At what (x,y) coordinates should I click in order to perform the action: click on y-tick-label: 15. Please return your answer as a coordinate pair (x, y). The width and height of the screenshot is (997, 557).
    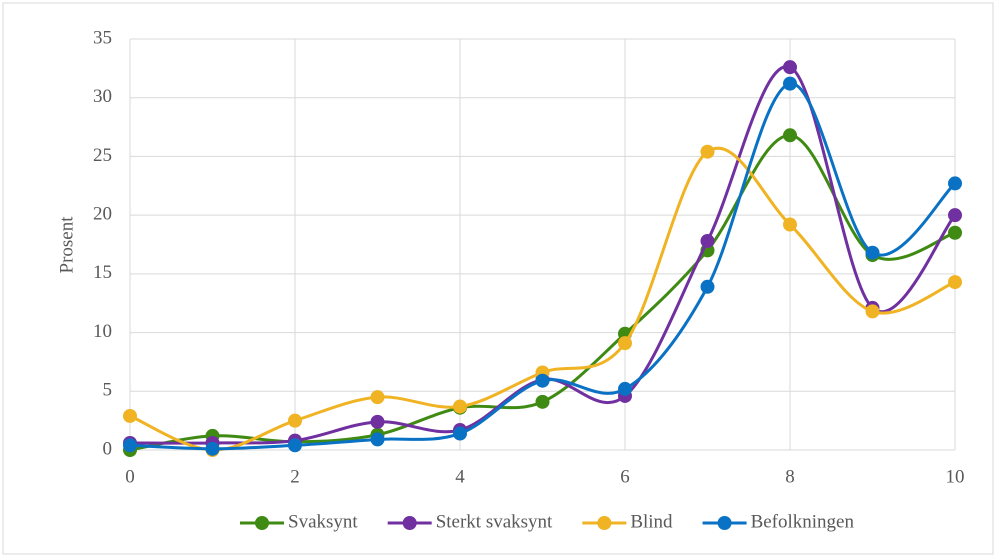
    Looking at the image, I should click on (102, 272).